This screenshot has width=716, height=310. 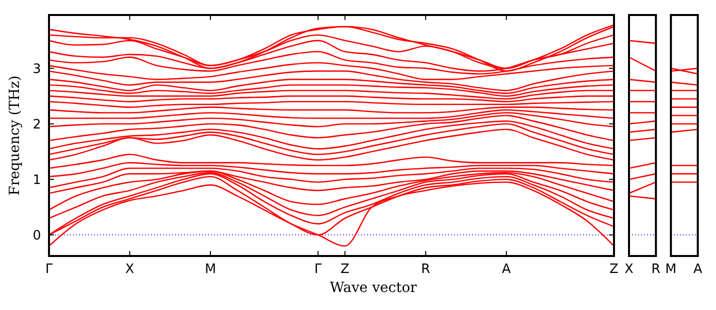 What do you see at coordinates (36, 236) in the screenshot?
I see `y-tick-label: 0` at bounding box center [36, 236].